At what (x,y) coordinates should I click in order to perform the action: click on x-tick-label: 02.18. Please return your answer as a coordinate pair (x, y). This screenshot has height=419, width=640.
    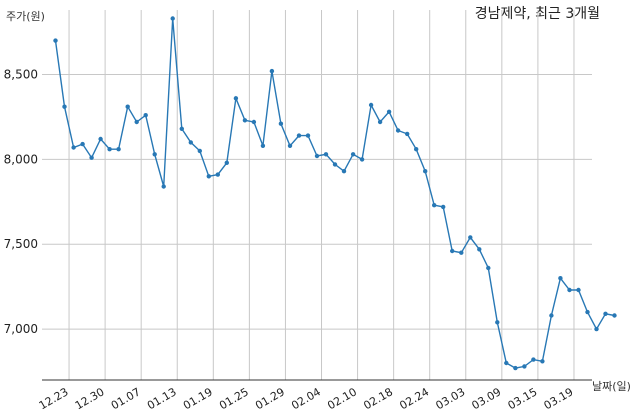
    Looking at the image, I should click on (378, 398).